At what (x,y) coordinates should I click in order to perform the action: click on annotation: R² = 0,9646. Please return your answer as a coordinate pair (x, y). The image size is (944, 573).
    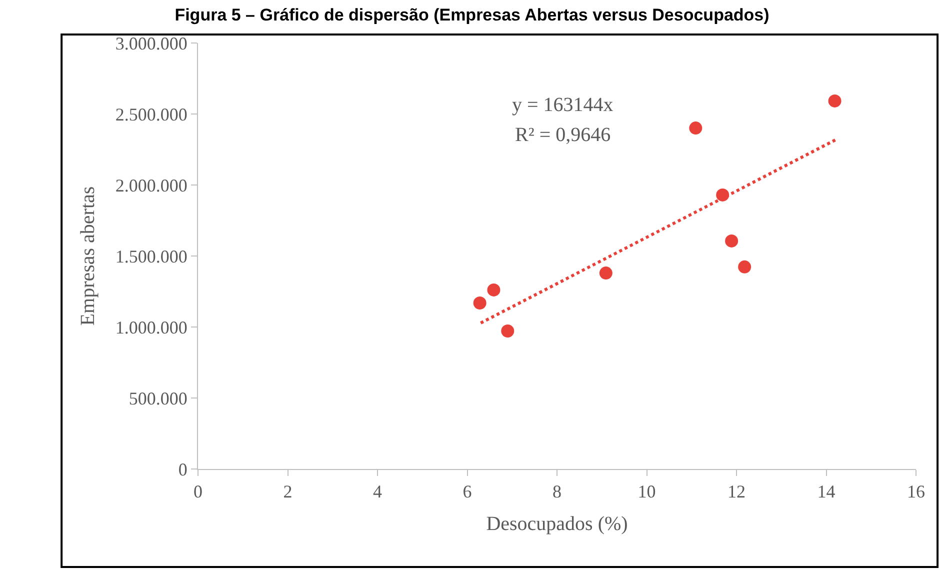
    Looking at the image, I should click on (563, 135).